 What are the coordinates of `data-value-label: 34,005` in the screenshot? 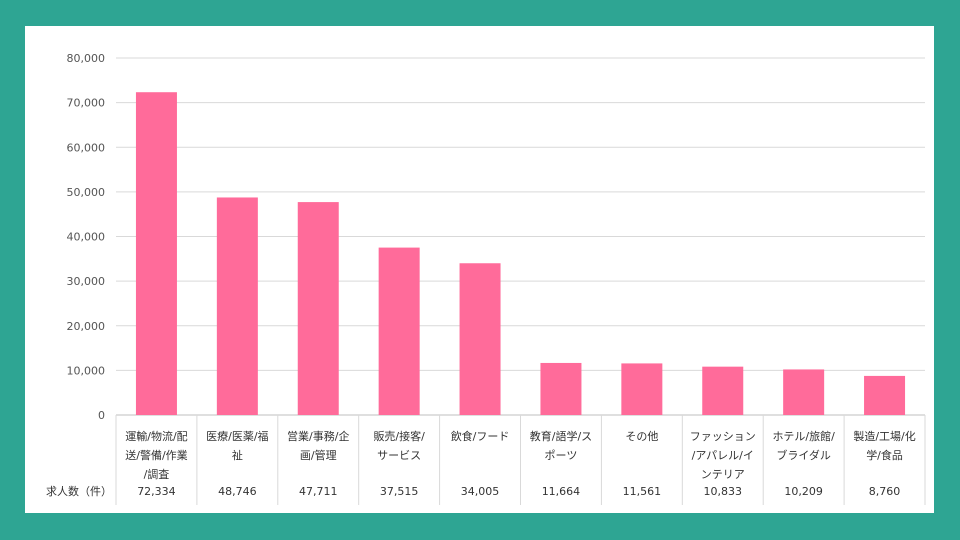 It's located at (480, 491).